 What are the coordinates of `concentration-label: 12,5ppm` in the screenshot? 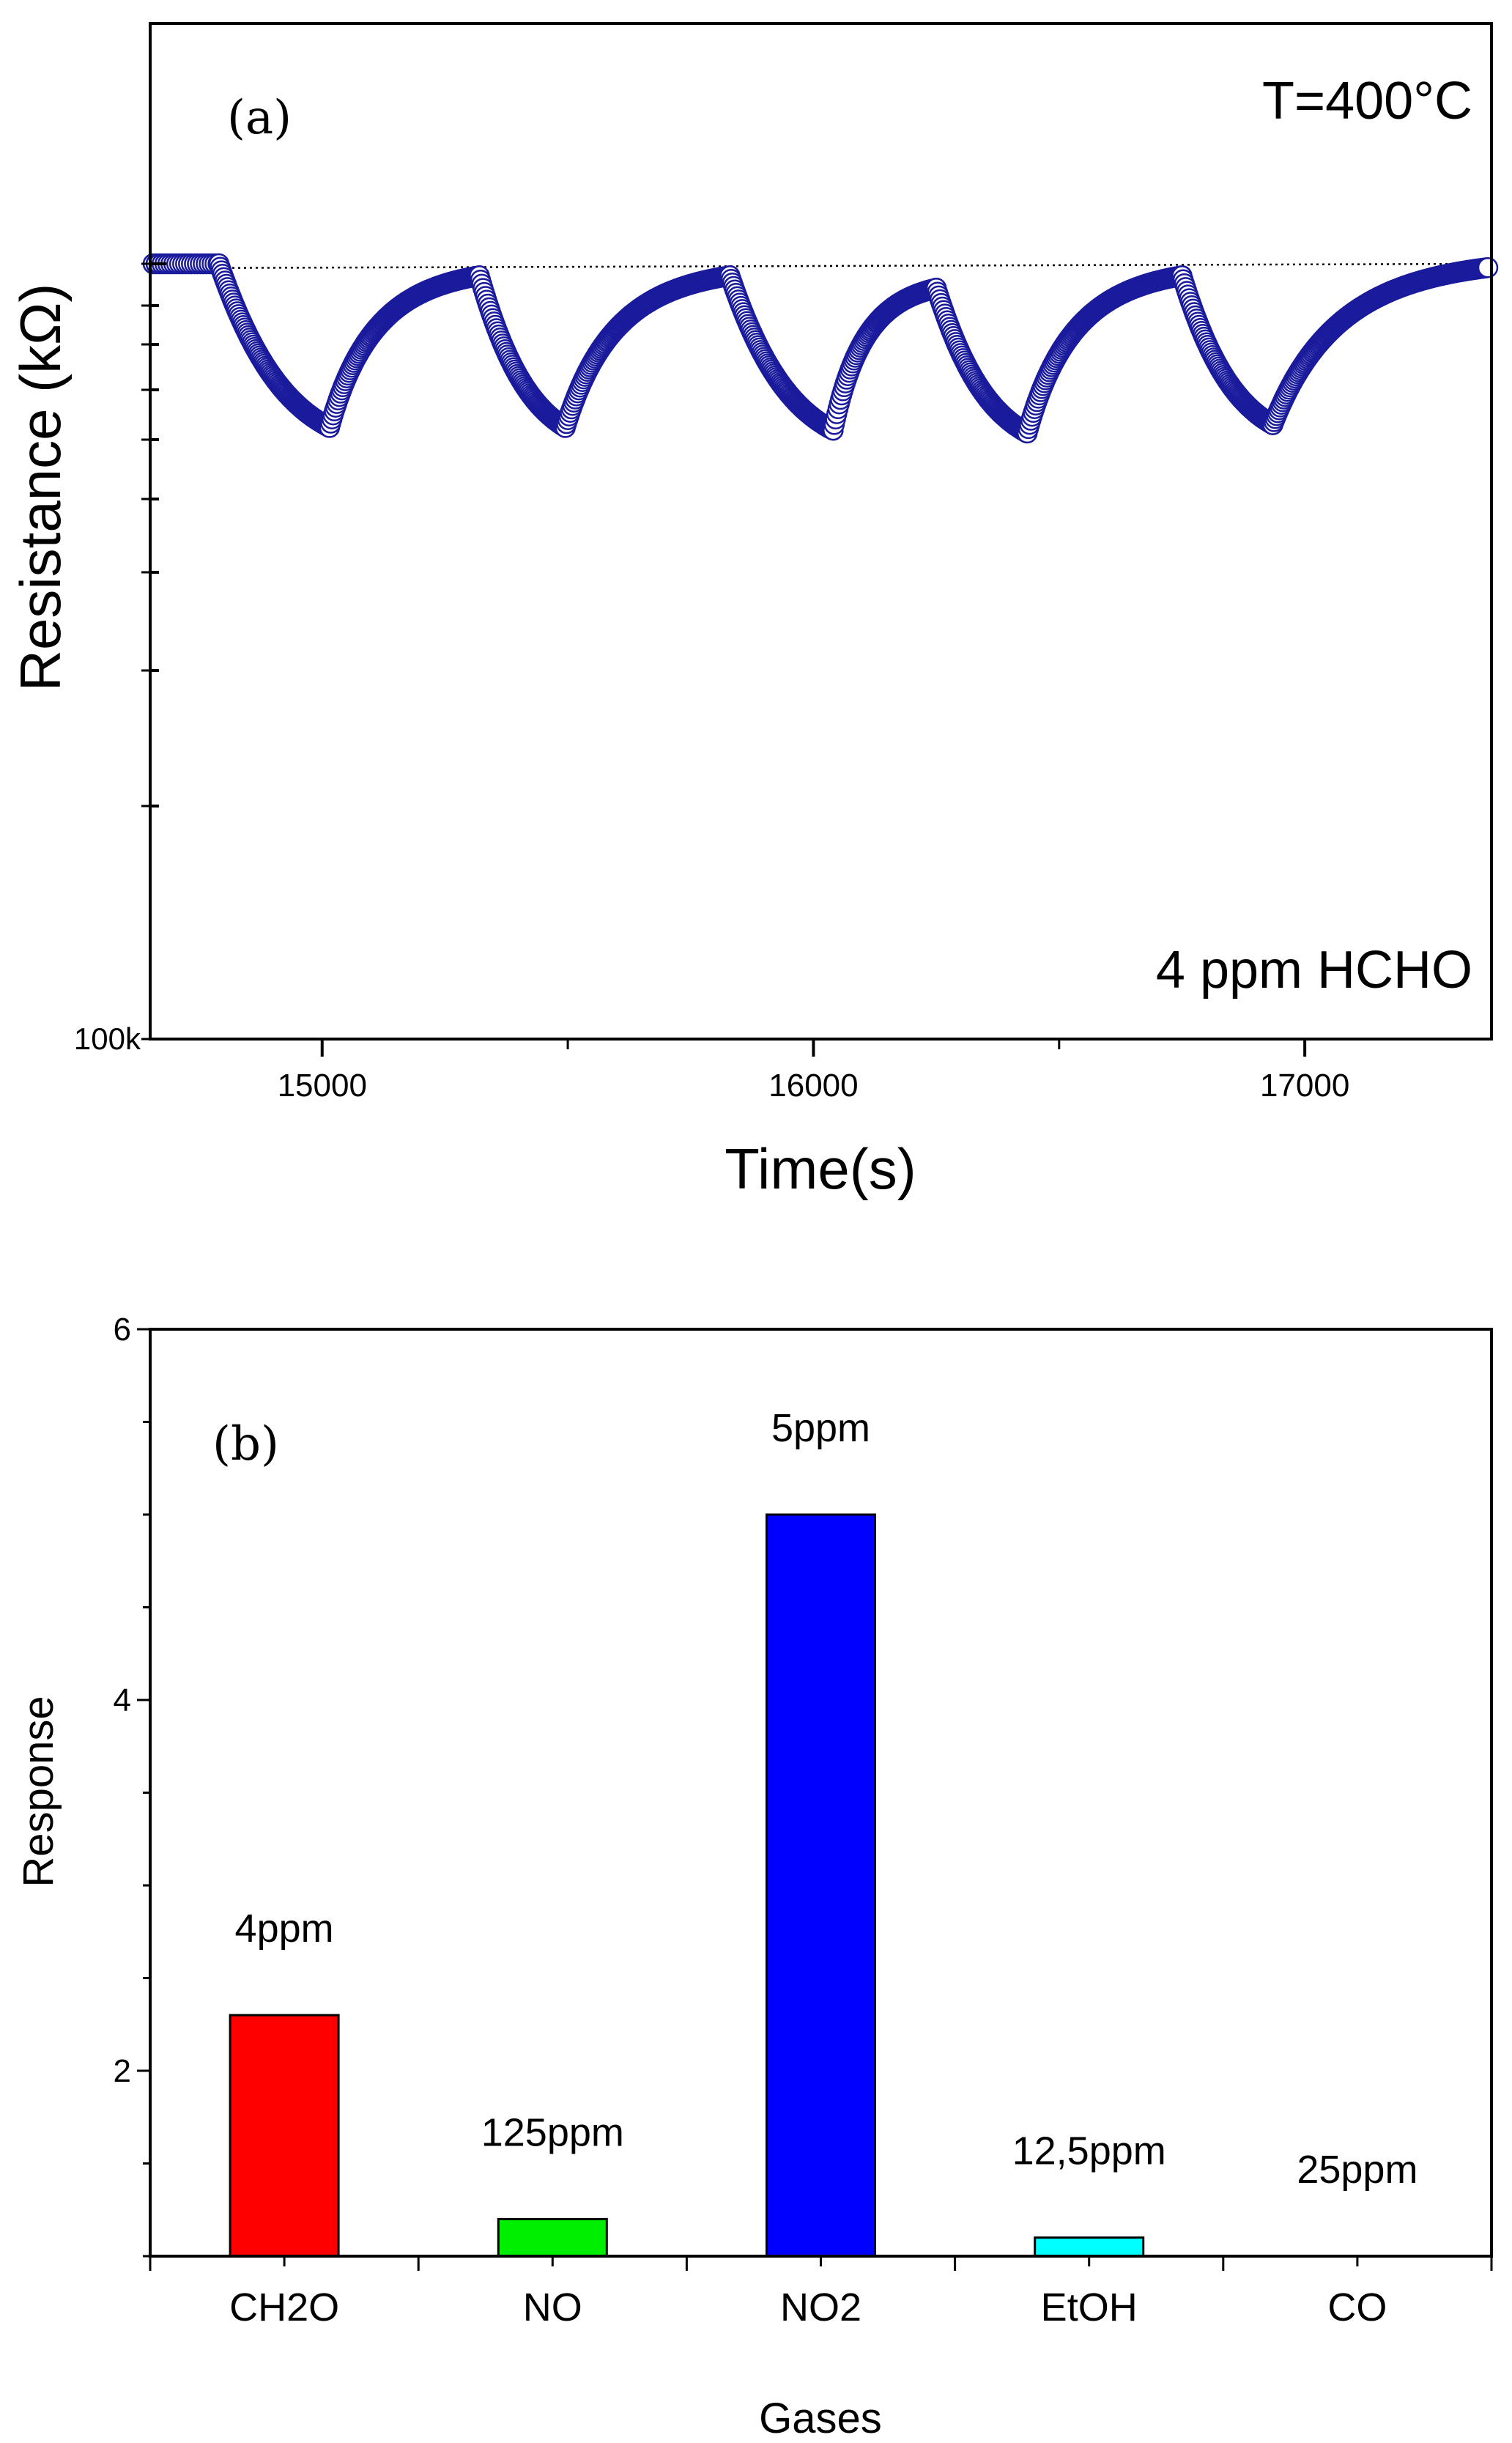 It's located at (1089, 2151).